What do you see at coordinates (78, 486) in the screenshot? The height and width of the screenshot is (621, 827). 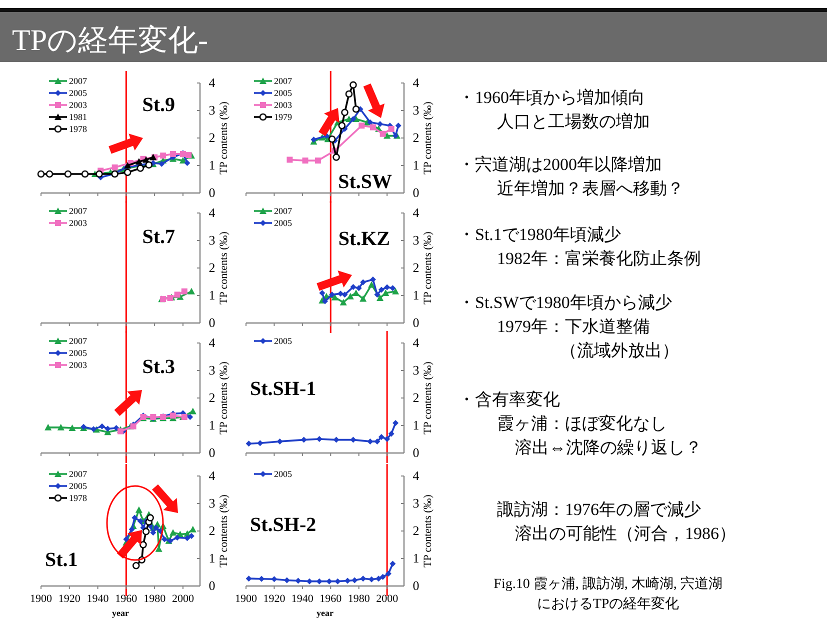 I see `legend-label: 2005` at bounding box center [78, 486].